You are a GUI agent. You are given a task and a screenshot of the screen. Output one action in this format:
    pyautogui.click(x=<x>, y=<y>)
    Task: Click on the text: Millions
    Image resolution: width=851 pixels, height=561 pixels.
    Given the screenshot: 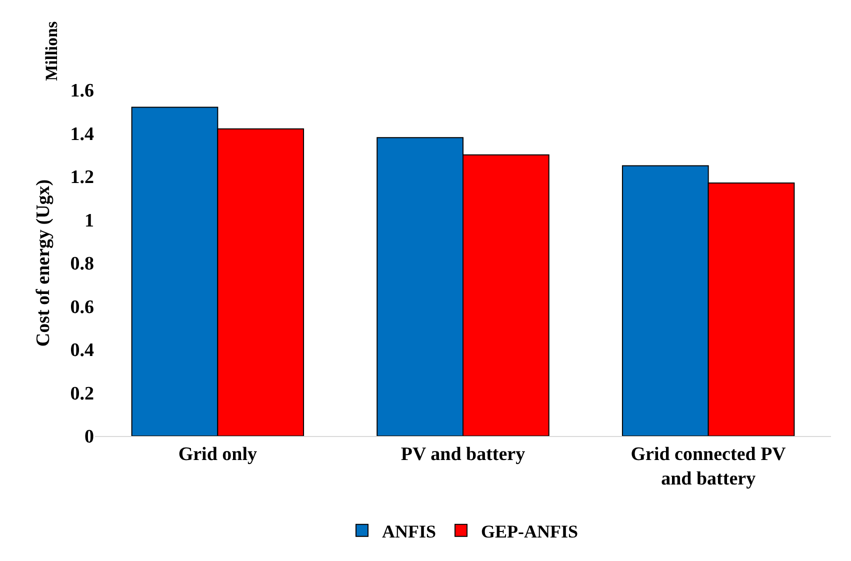 What is the action you would take?
    pyautogui.click(x=51, y=51)
    